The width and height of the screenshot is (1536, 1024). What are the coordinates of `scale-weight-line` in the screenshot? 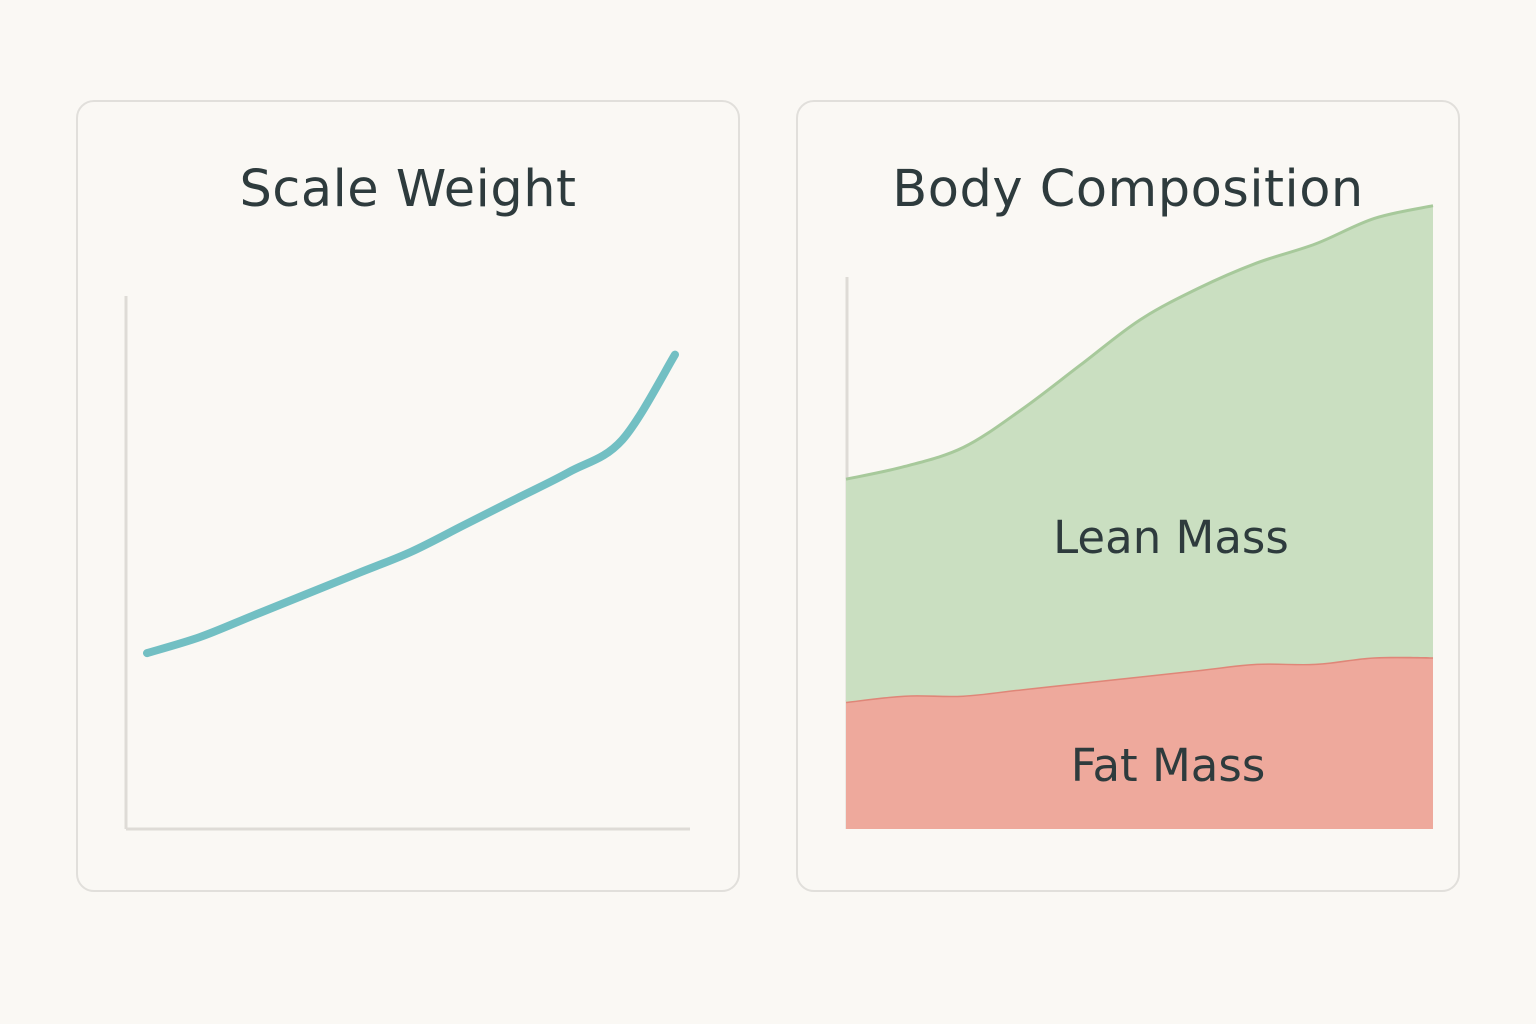 It's located at (411, 504).